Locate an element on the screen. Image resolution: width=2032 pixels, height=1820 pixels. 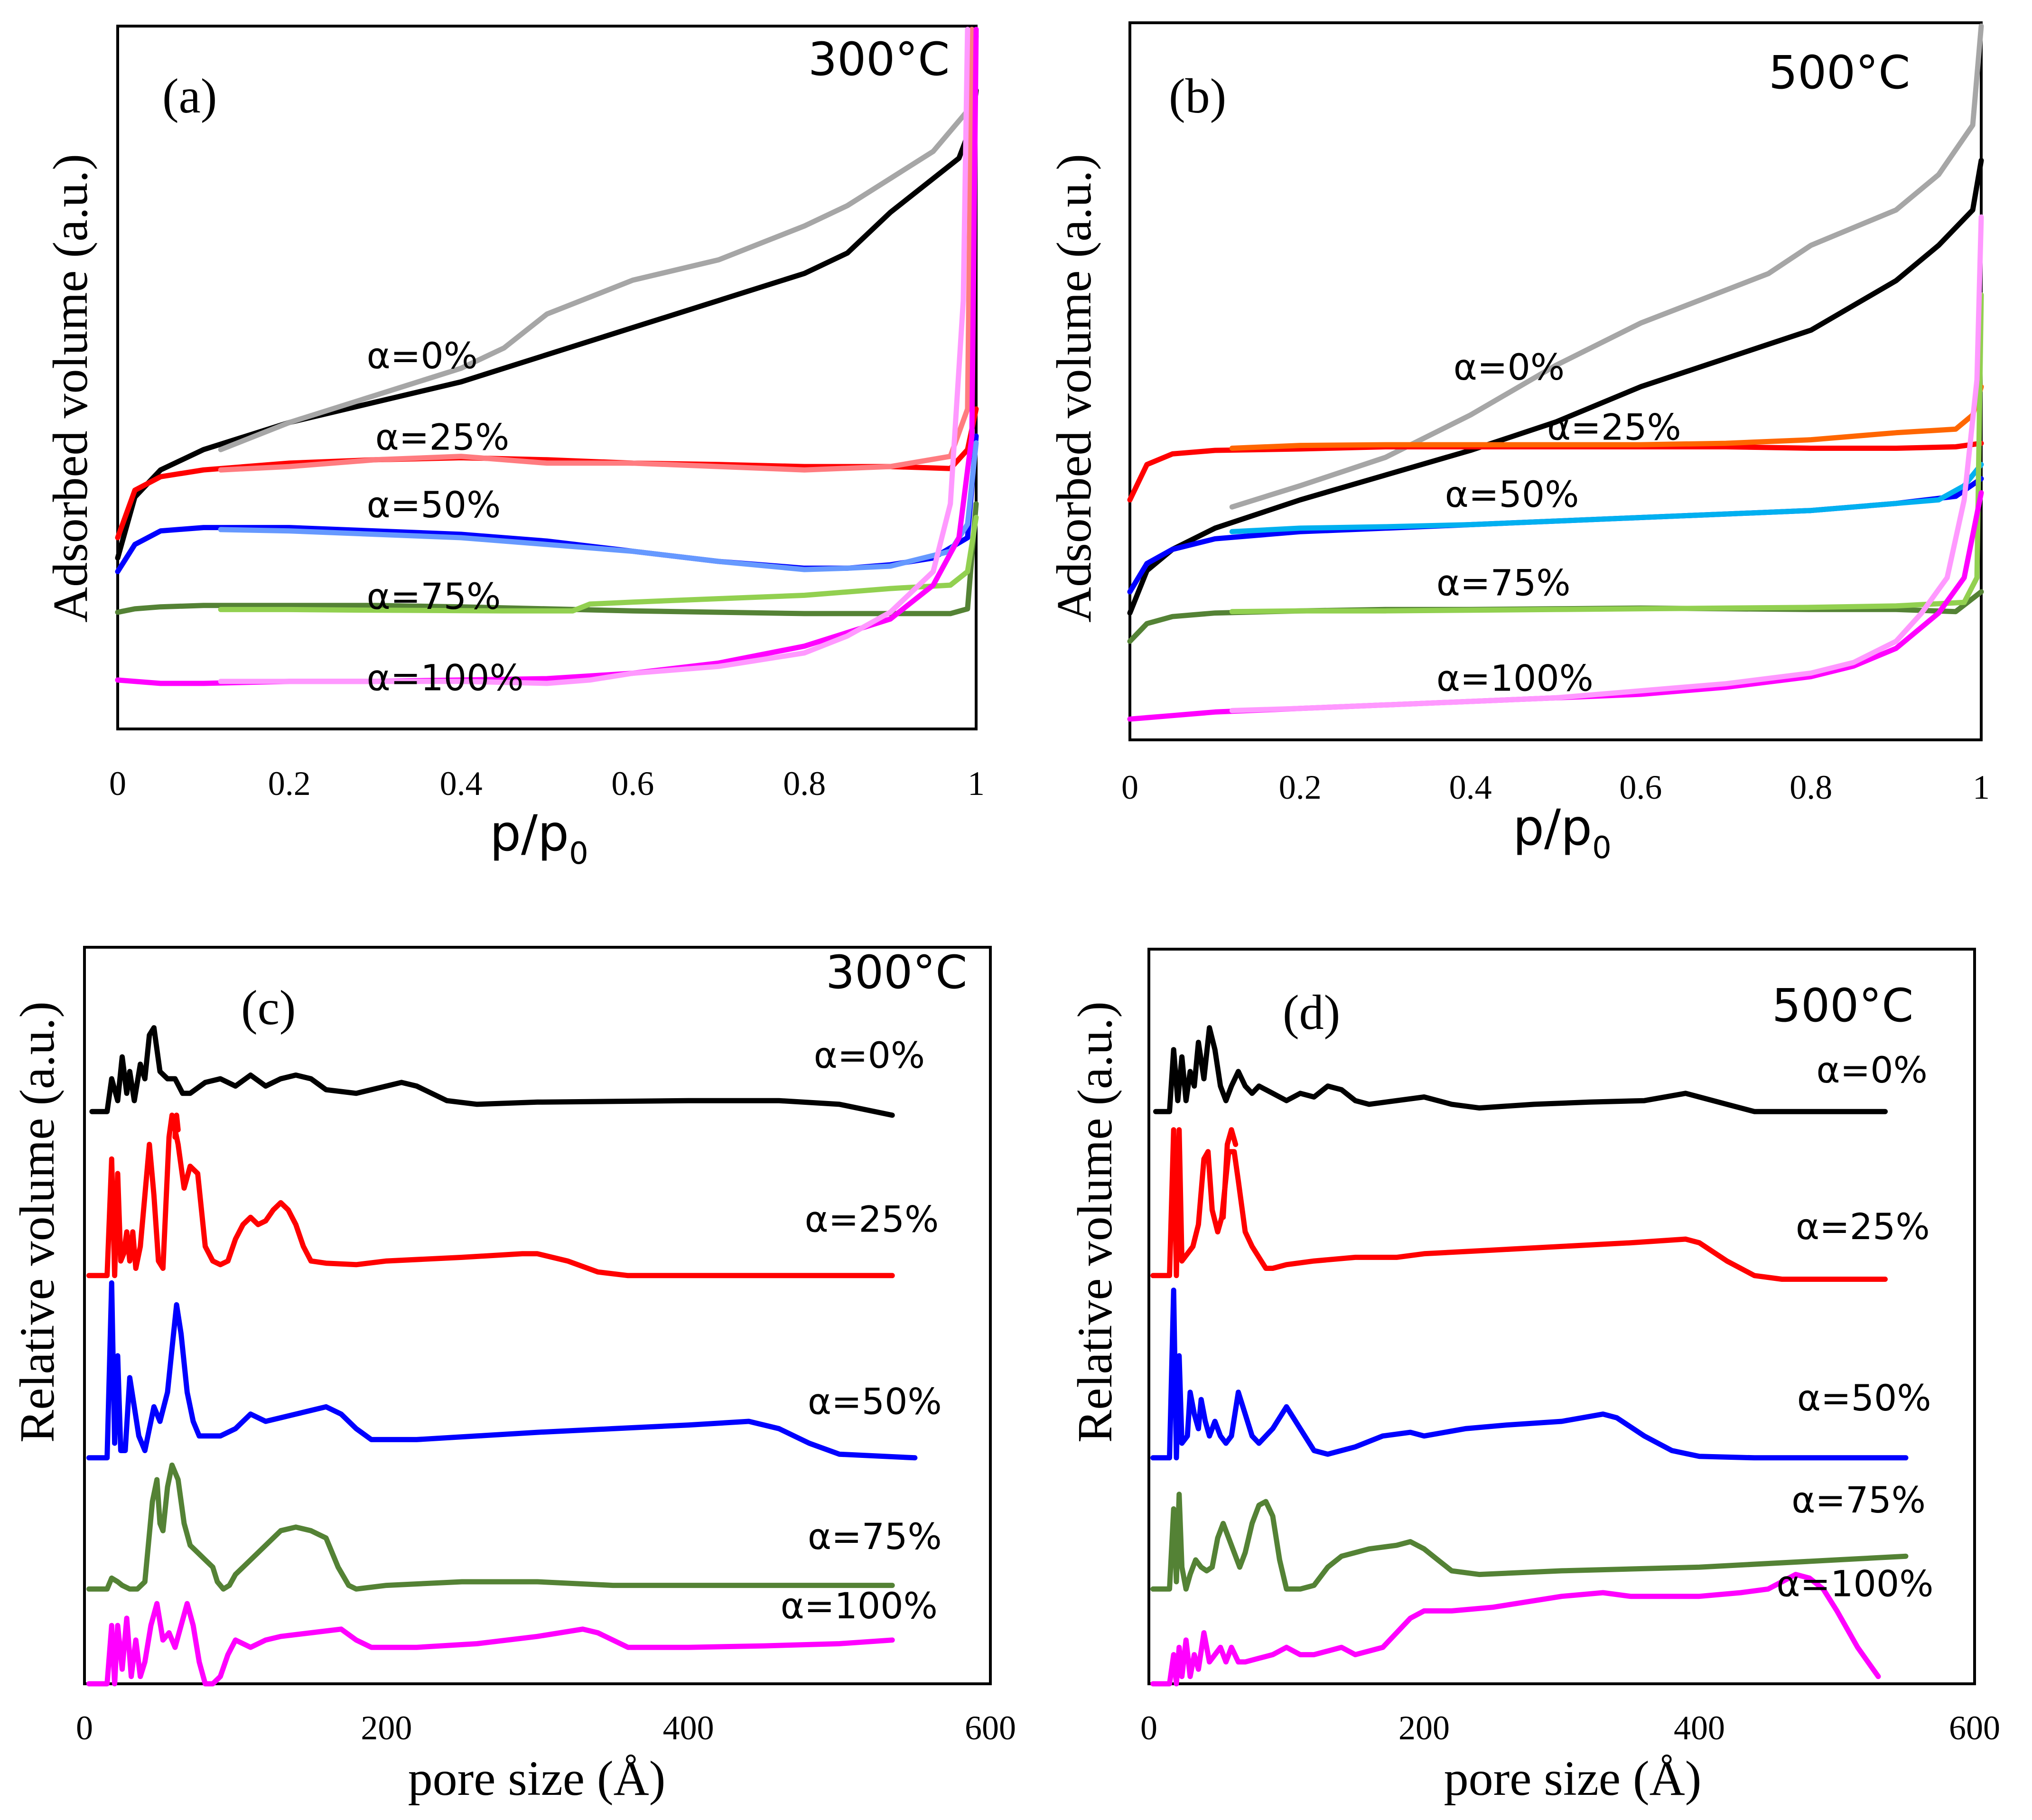
panel-a-x-axis-title: p/p0 is located at coordinates (539, 837).